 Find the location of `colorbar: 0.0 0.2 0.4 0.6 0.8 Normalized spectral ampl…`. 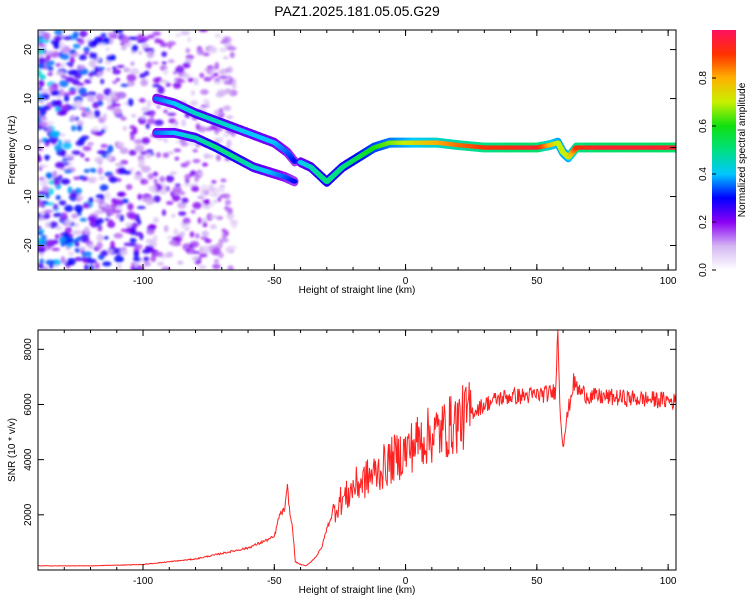

colorbar: 0.0 0.2 0.4 0.6 0.8 Normalized spectral ampl… is located at coordinates (723, 153).